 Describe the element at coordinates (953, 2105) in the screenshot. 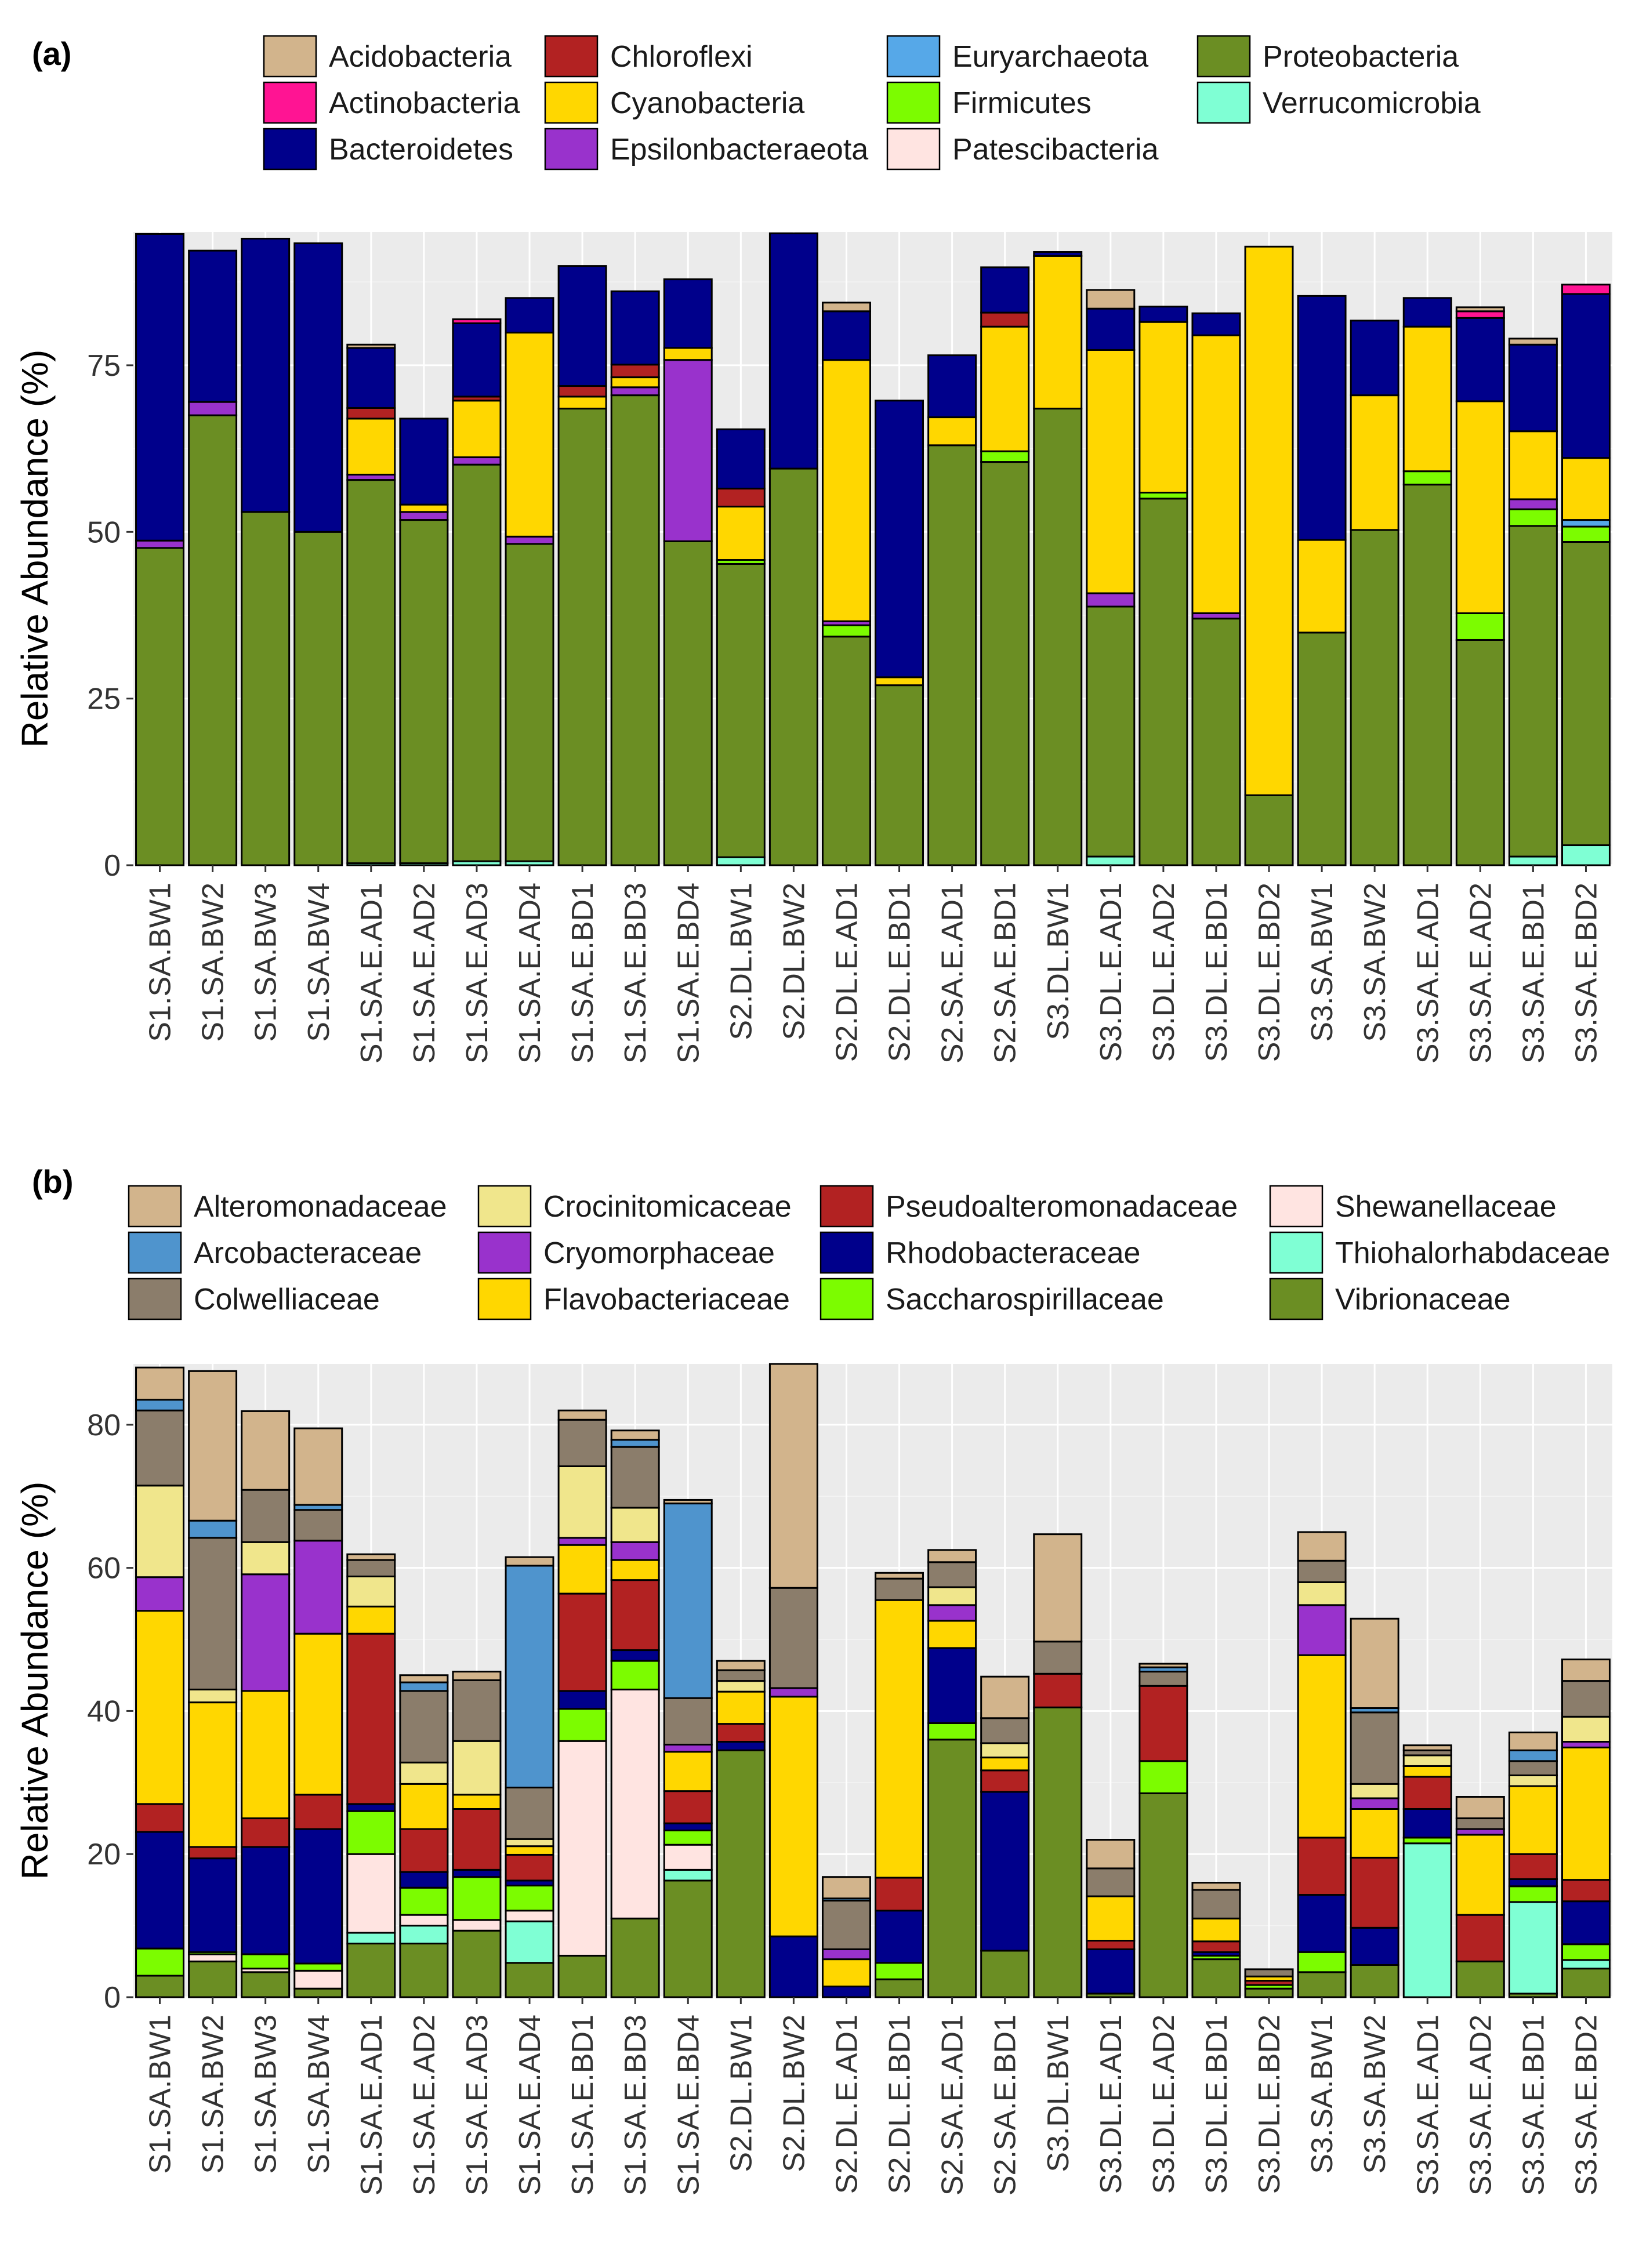

I see `x-tick-label: S2.SA.E.AD1` at that location.